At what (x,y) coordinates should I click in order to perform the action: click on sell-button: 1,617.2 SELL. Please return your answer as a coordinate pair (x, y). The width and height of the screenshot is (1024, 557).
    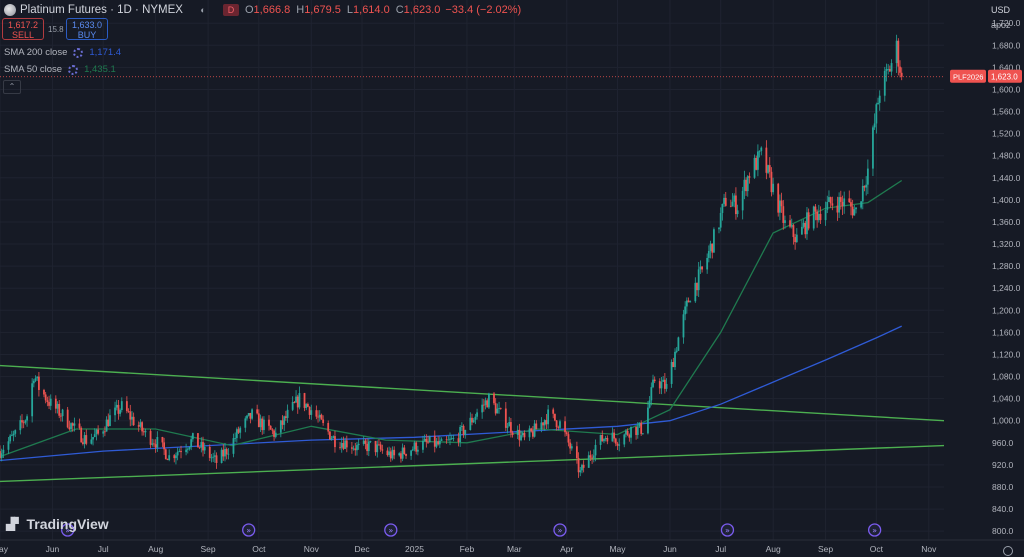
    Looking at the image, I should click on (23, 29).